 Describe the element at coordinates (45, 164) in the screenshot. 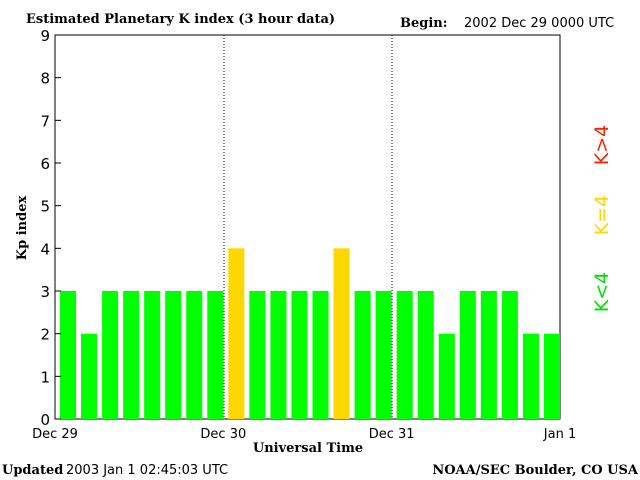

I see `y-tick-label: 6` at that location.